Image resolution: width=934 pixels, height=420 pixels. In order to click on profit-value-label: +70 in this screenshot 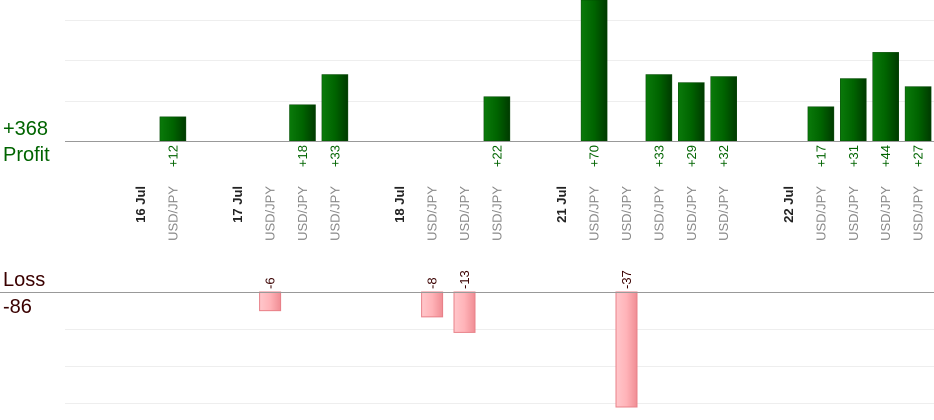, I will do `click(594, 156)`.